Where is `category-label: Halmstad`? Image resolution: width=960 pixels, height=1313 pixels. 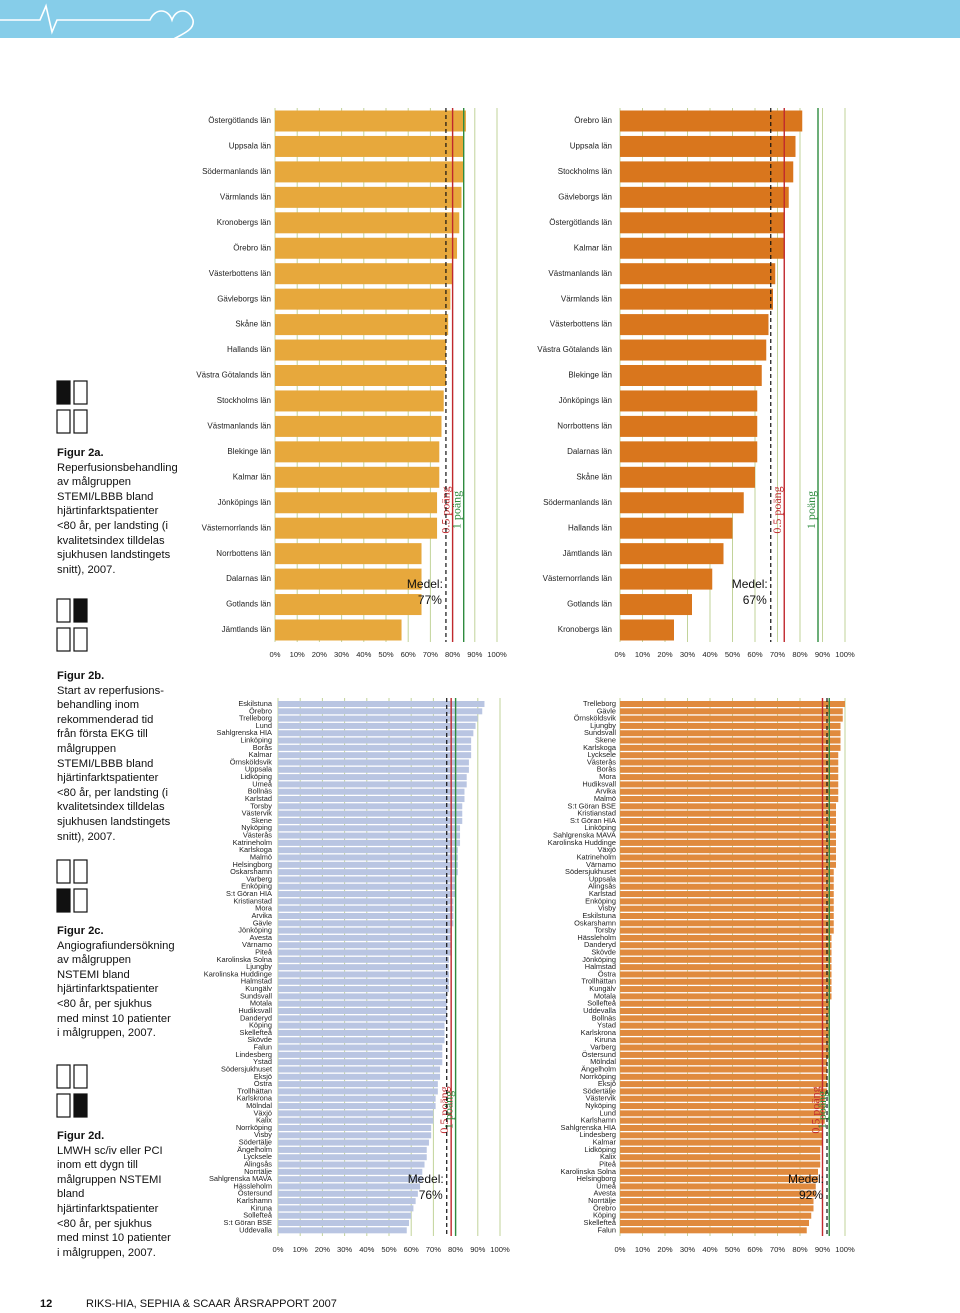 category-label: Halmstad is located at coordinates (256, 981).